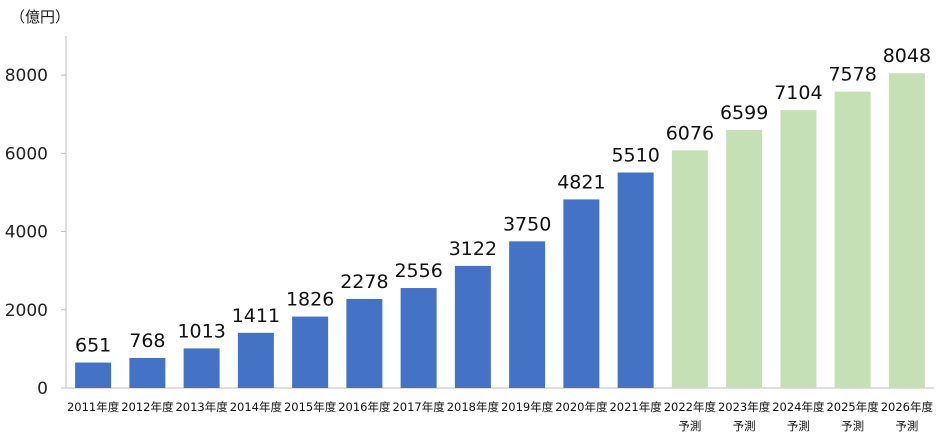 This screenshot has width=944, height=446. Describe the element at coordinates (907, 56) in the screenshot. I see `data-label: 8048` at that location.